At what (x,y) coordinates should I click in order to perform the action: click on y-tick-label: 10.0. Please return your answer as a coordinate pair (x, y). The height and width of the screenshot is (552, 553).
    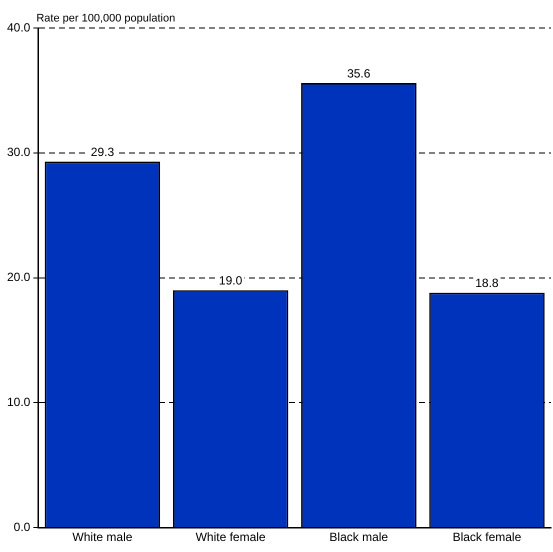
    Looking at the image, I should click on (18, 402).